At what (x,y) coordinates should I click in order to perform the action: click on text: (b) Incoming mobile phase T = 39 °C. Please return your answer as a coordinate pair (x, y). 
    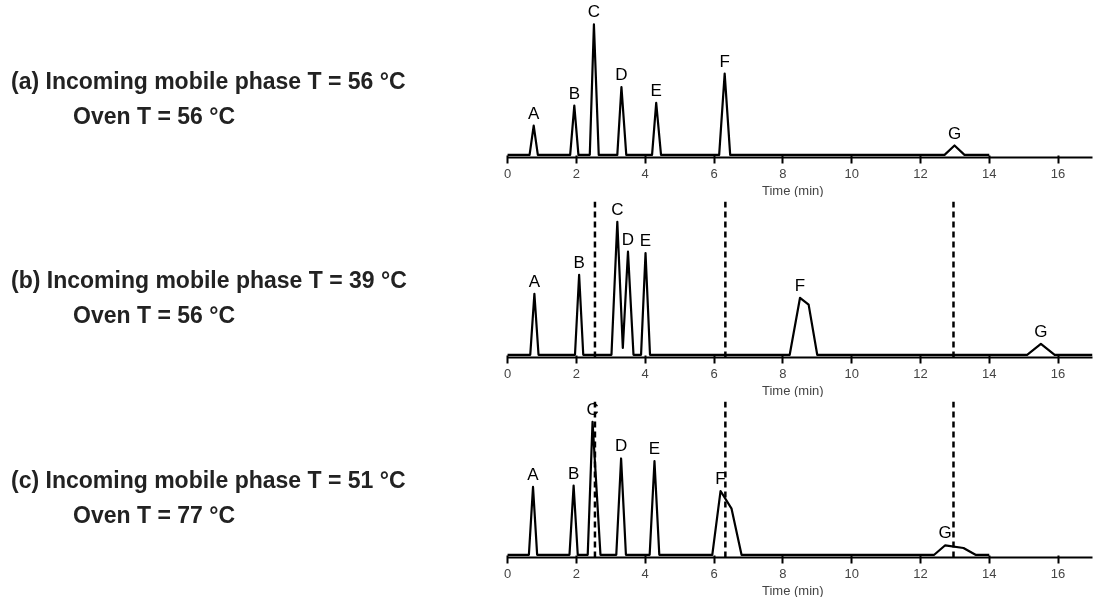
    Looking at the image, I should click on (209, 279).